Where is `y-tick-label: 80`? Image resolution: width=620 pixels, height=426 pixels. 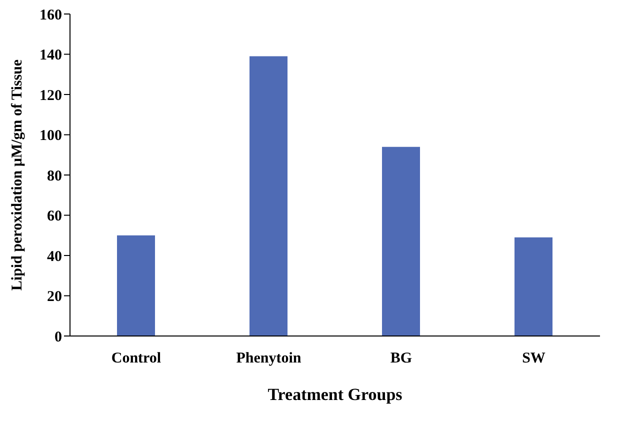
y-tick-label: 80 is located at coordinates (54, 176).